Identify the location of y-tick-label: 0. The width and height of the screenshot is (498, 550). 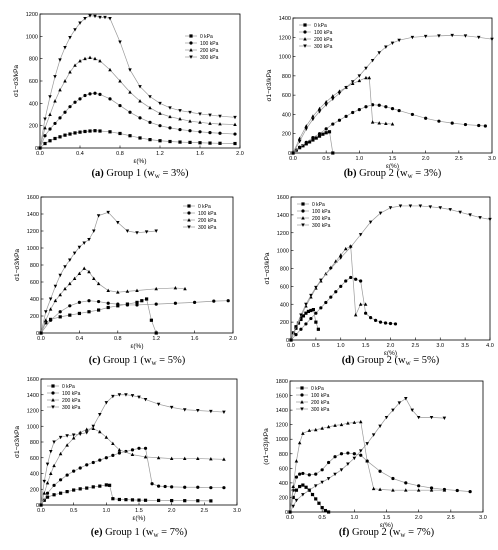
(287, 341).